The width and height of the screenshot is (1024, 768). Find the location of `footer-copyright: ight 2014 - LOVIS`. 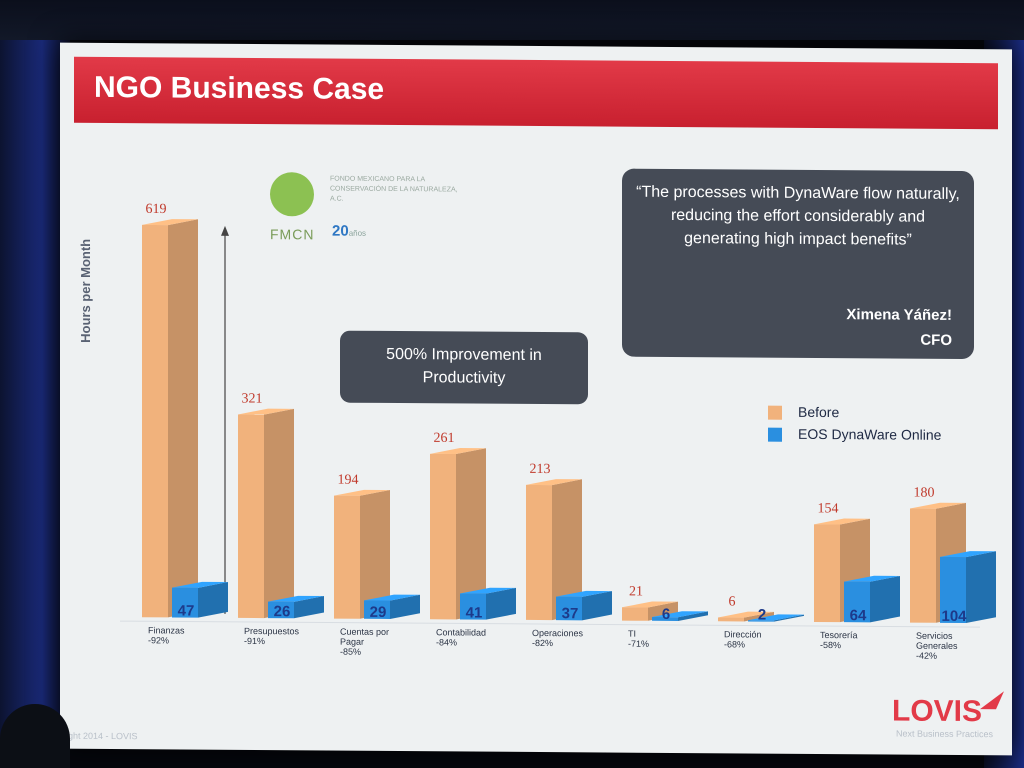

footer-copyright: ight 2014 - LOVIS is located at coordinates (102, 736).